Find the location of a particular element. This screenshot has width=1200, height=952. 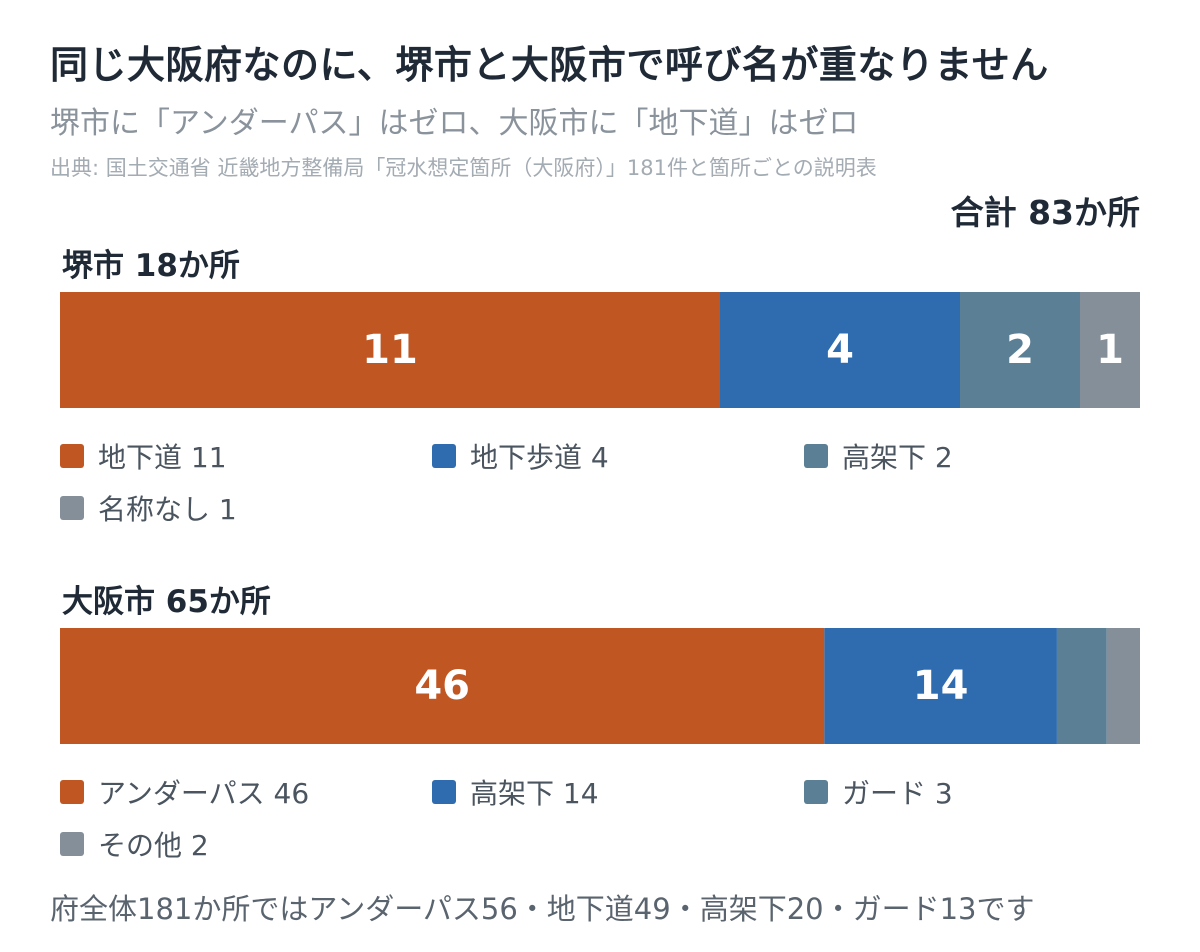

legend-label: その他 2 is located at coordinates (153, 845).